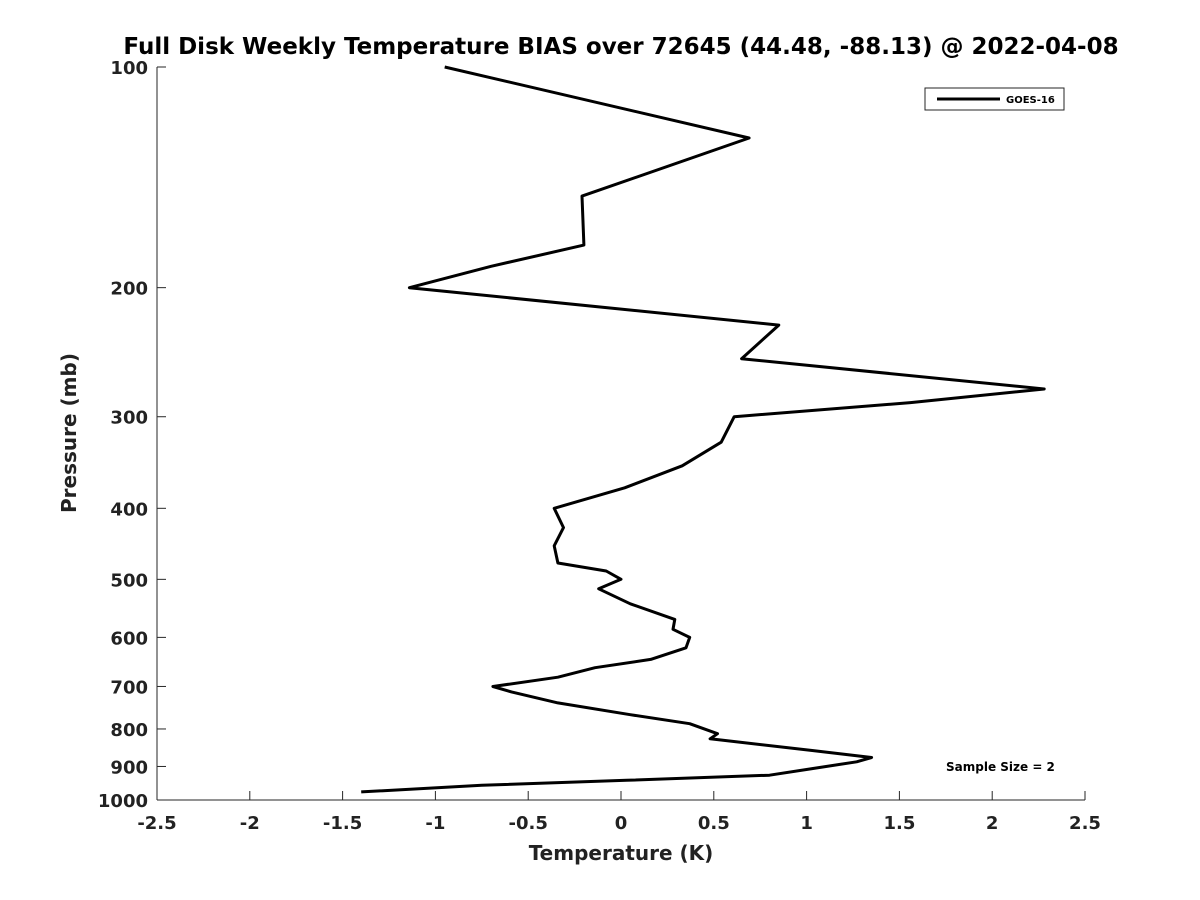  I want to click on x-ticks: -2.5 -2 -1.5 -1 -0.5 0 0.5 1 1.5 2 2.5, so click(619, 812).